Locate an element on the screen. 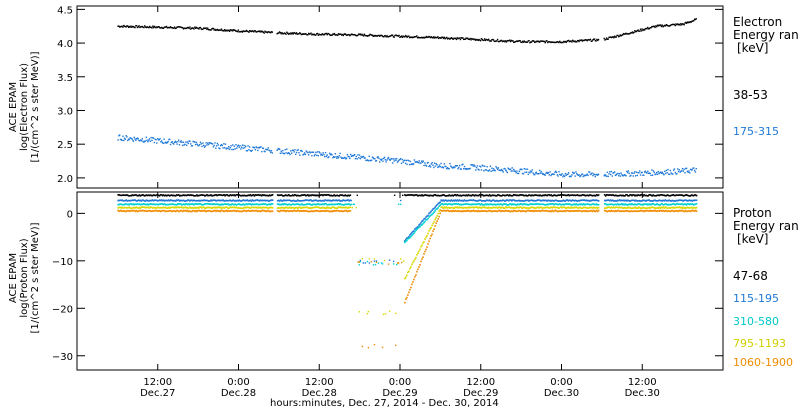 This screenshot has width=800, height=410. x-tick-day-label: Dec.29 is located at coordinates (480, 393).